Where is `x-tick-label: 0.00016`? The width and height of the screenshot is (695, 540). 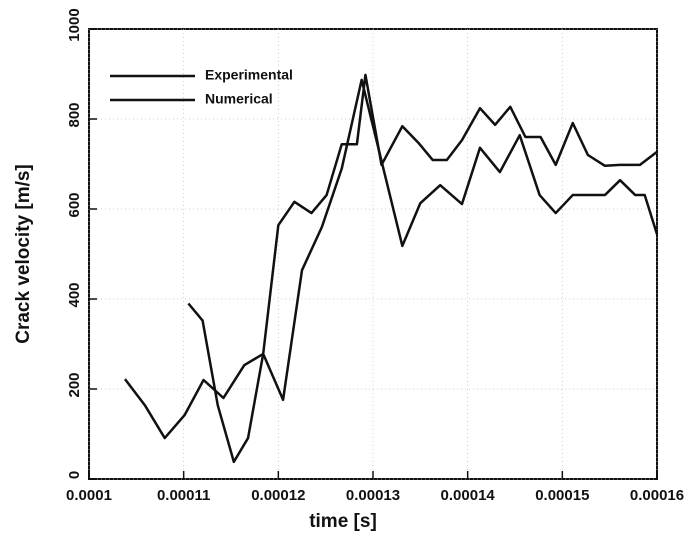
x-tick-label: 0.00016 is located at coordinates (657, 495).